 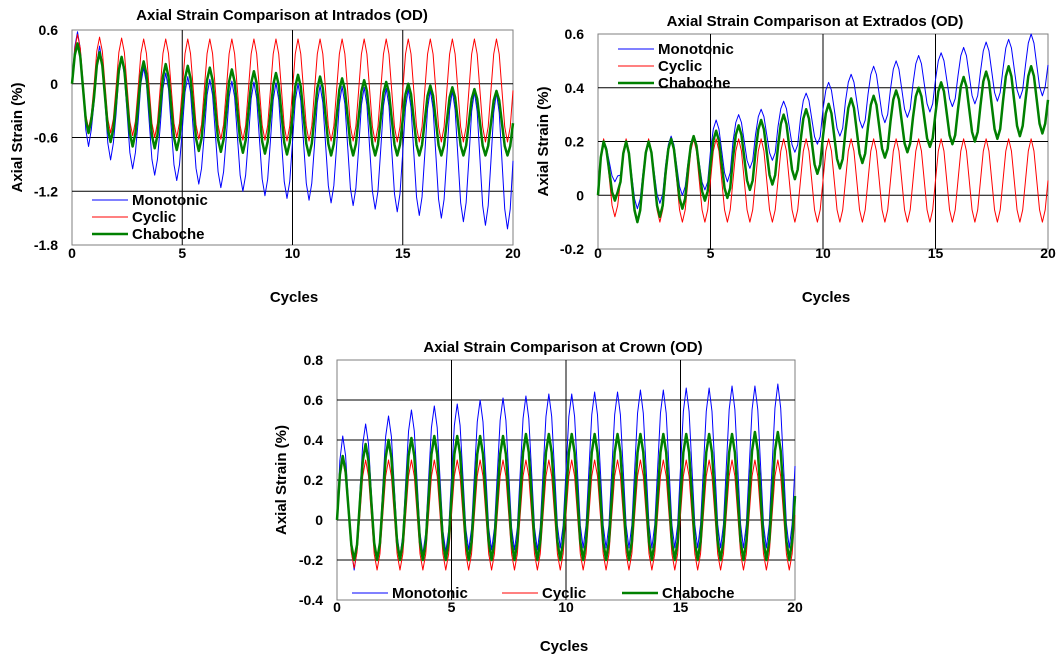 What do you see at coordinates (815, 21) in the screenshot?
I see `chart-title: Axial Strain Comparison at Extrados (OD)` at bounding box center [815, 21].